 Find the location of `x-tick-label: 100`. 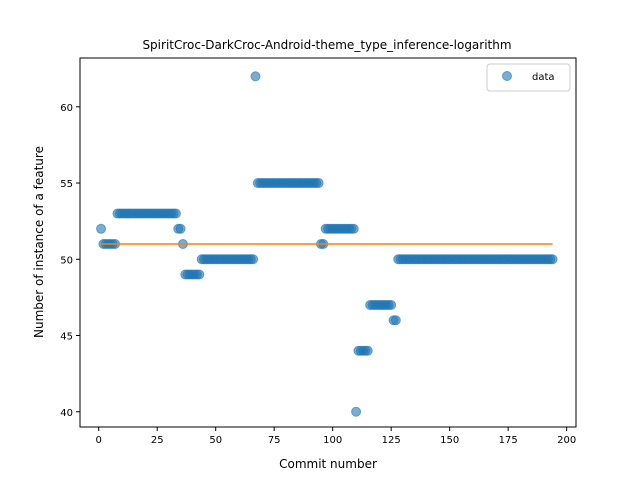

x-tick-label: 100 is located at coordinates (332, 440).